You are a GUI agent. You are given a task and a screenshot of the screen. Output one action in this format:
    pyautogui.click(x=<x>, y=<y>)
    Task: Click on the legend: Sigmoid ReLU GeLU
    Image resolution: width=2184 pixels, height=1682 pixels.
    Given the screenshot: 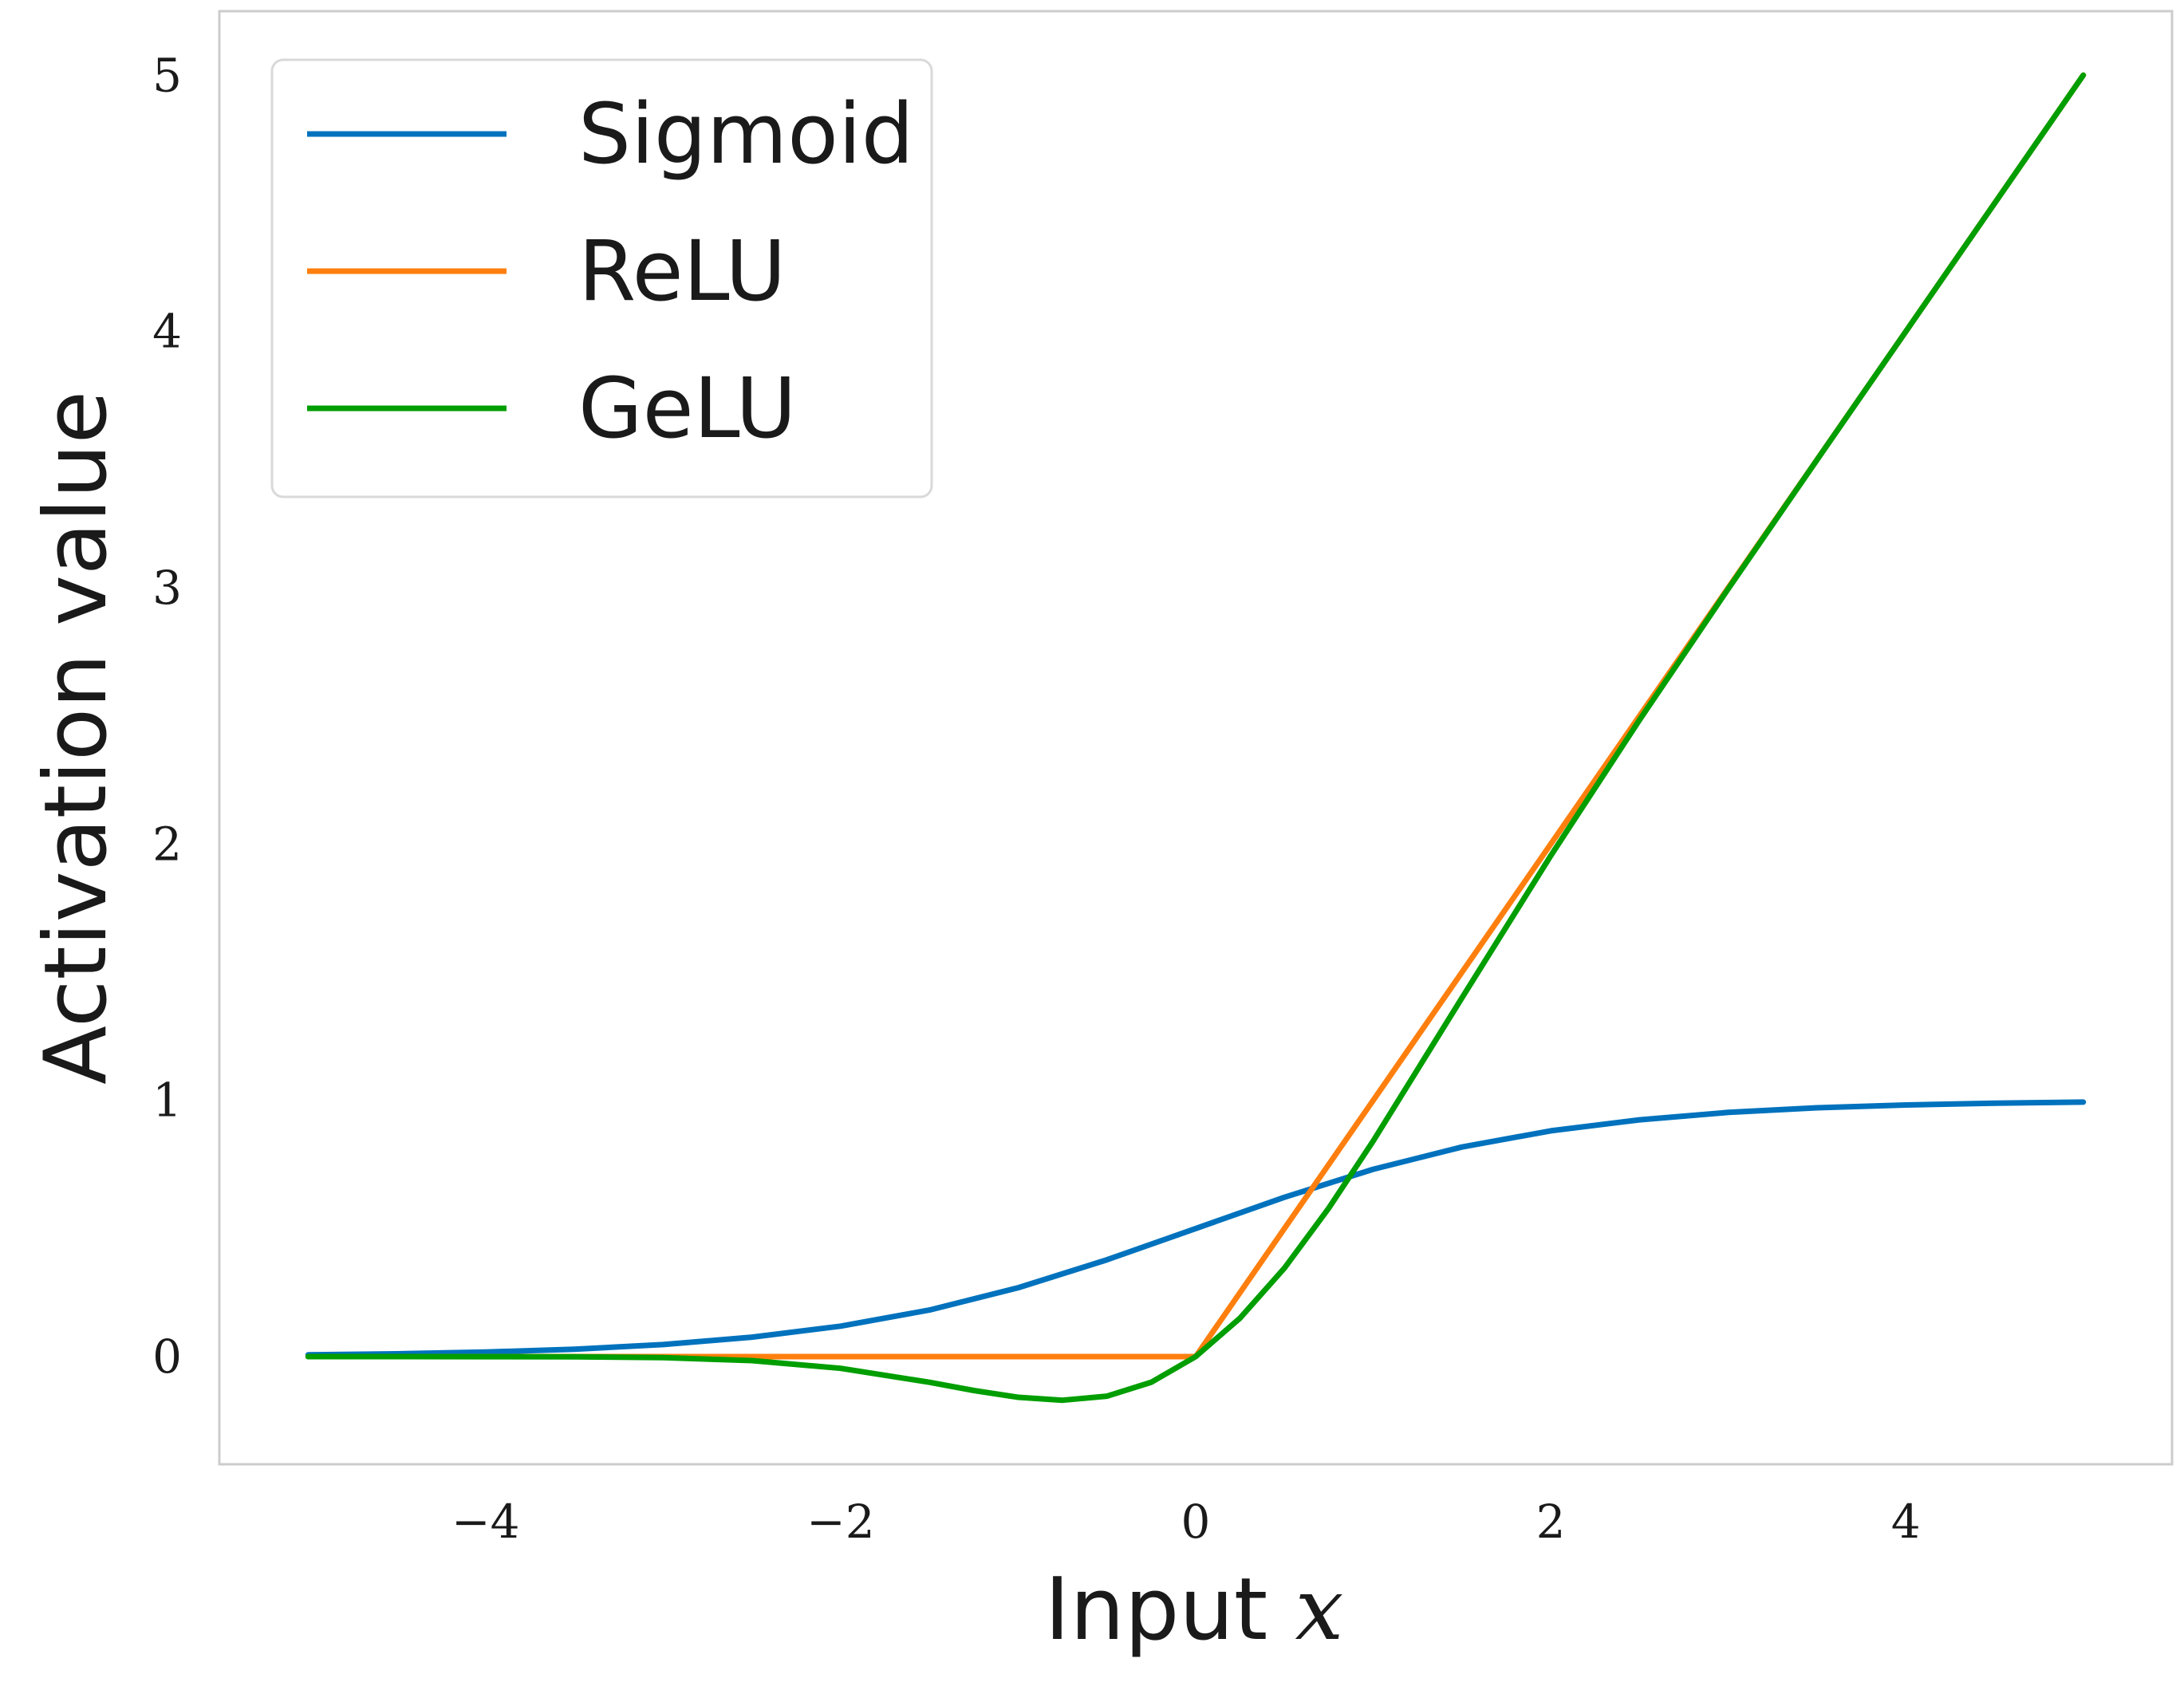 What is the action you would take?
    pyautogui.click(x=601, y=278)
    